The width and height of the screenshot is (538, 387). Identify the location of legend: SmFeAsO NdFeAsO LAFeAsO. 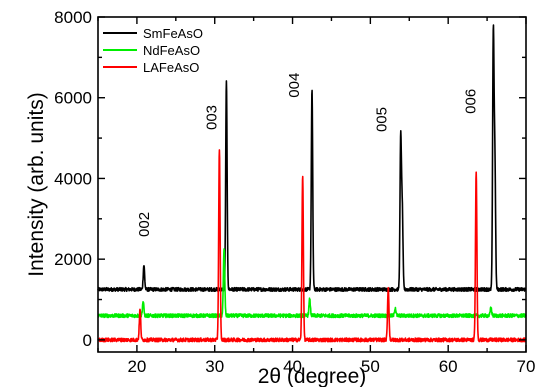
(153, 50).